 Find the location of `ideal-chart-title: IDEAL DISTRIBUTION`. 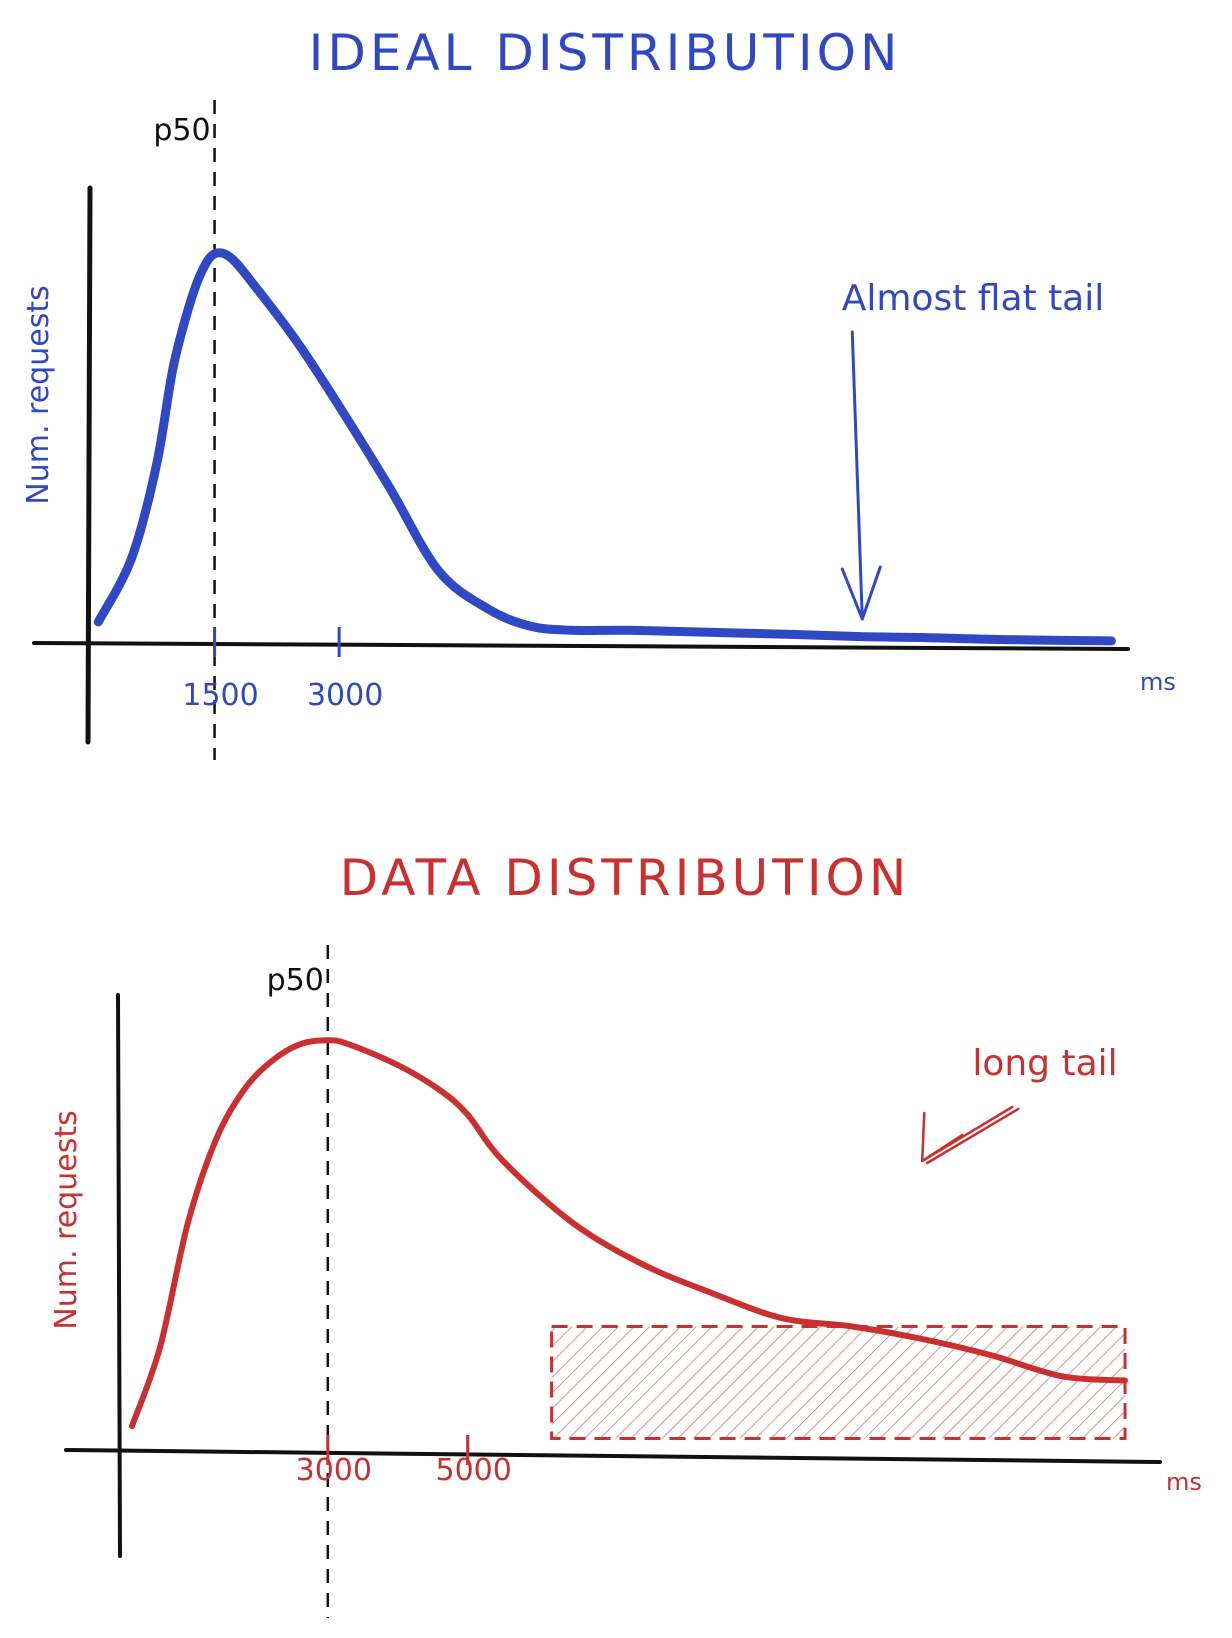

ideal-chart-title: IDEAL DISTRIBUTION is located at coordinates (605, 53).